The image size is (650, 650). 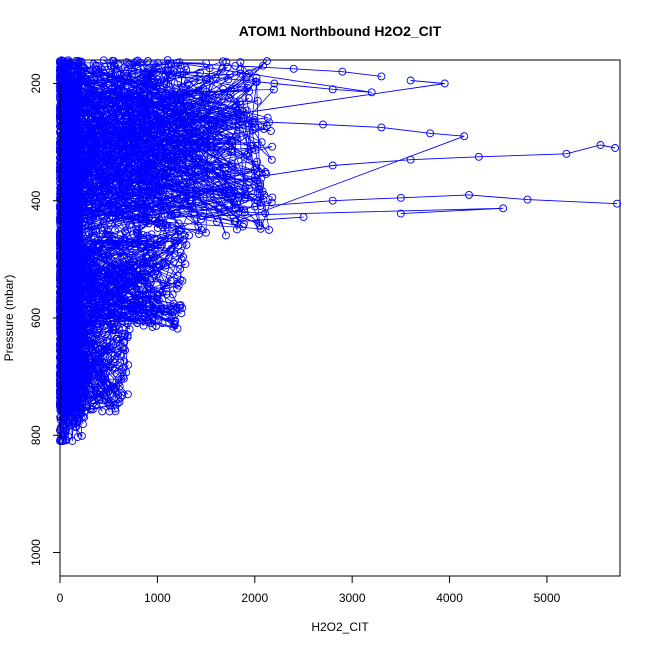 What do you see at coordinates (352, 598) in the screenshot?
I see `x-tick-label: 3000` at bounding box center [352, 598].